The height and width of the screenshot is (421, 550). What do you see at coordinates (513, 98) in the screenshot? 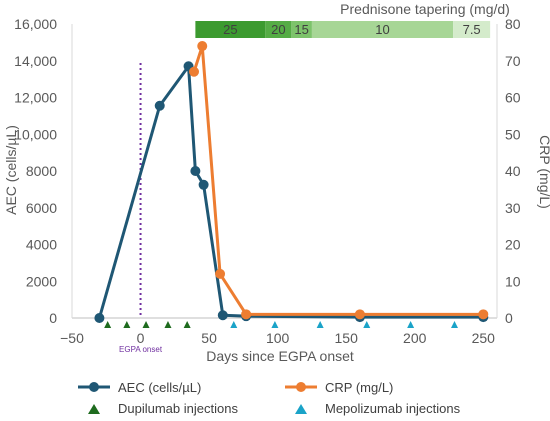
I see `y-right-tick-label: 60` at bounding box center [513, 98].